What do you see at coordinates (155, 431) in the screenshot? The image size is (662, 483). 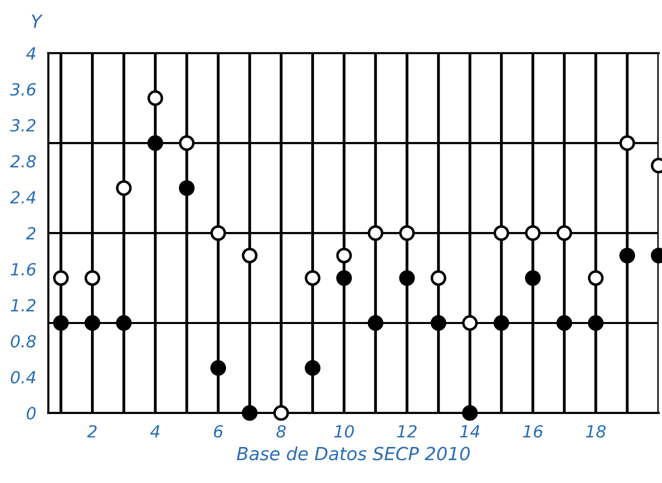 I see `x-tick-label: 4` at bounding box center [155, 431].